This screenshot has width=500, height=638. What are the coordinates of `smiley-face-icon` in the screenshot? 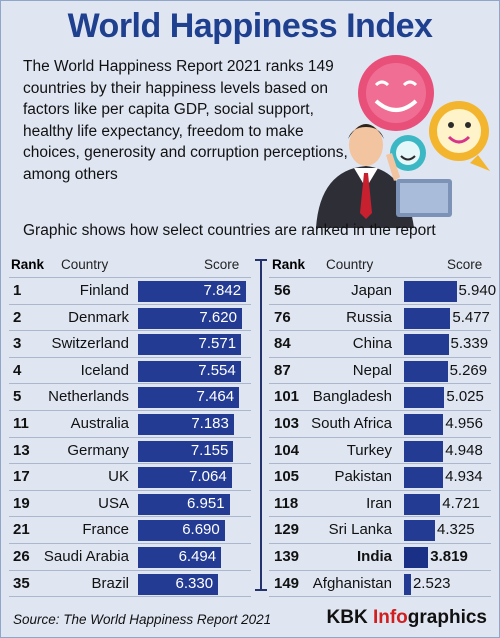 It's located at (396, 93).